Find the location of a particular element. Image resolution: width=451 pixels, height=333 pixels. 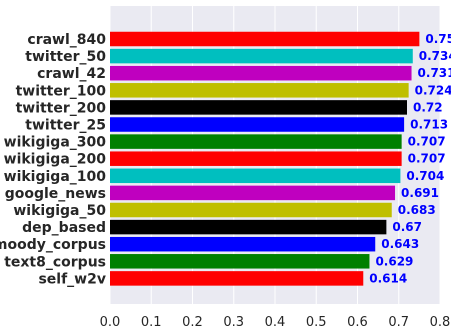

x-tick-label: 0.4 is located at coordinates (275, 322).